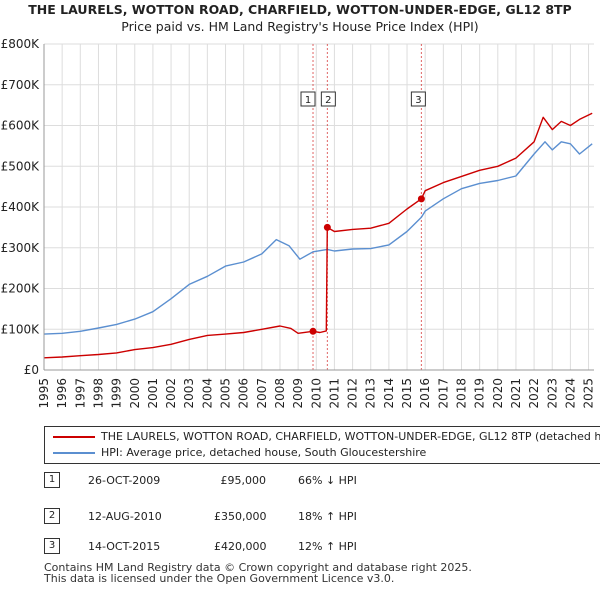 This screenshot has height=590, width=600. I want to click on x-tick-label: 1999, so click(117, 393).